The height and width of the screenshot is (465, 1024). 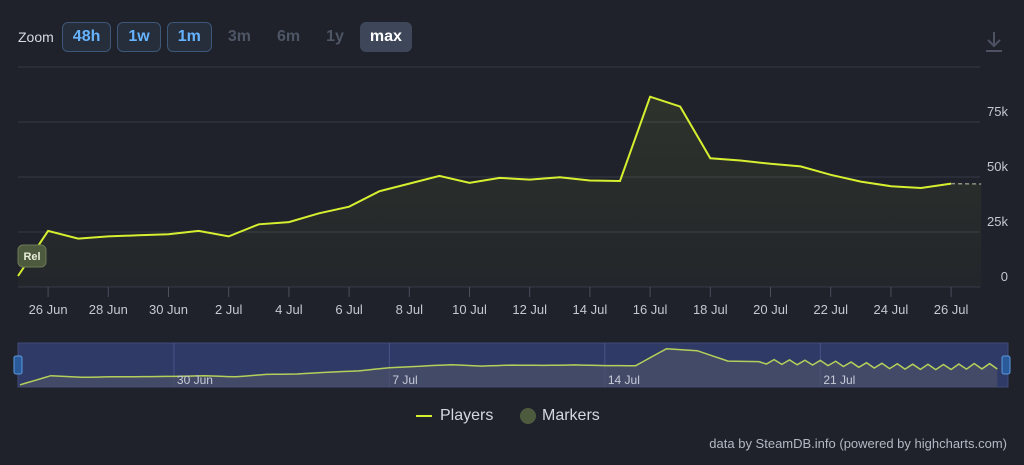 What do you see at coordinates (951, 309) in the screenshot?
I see `x-tick-label: 26 Jul` at bounding box center [951, 309].